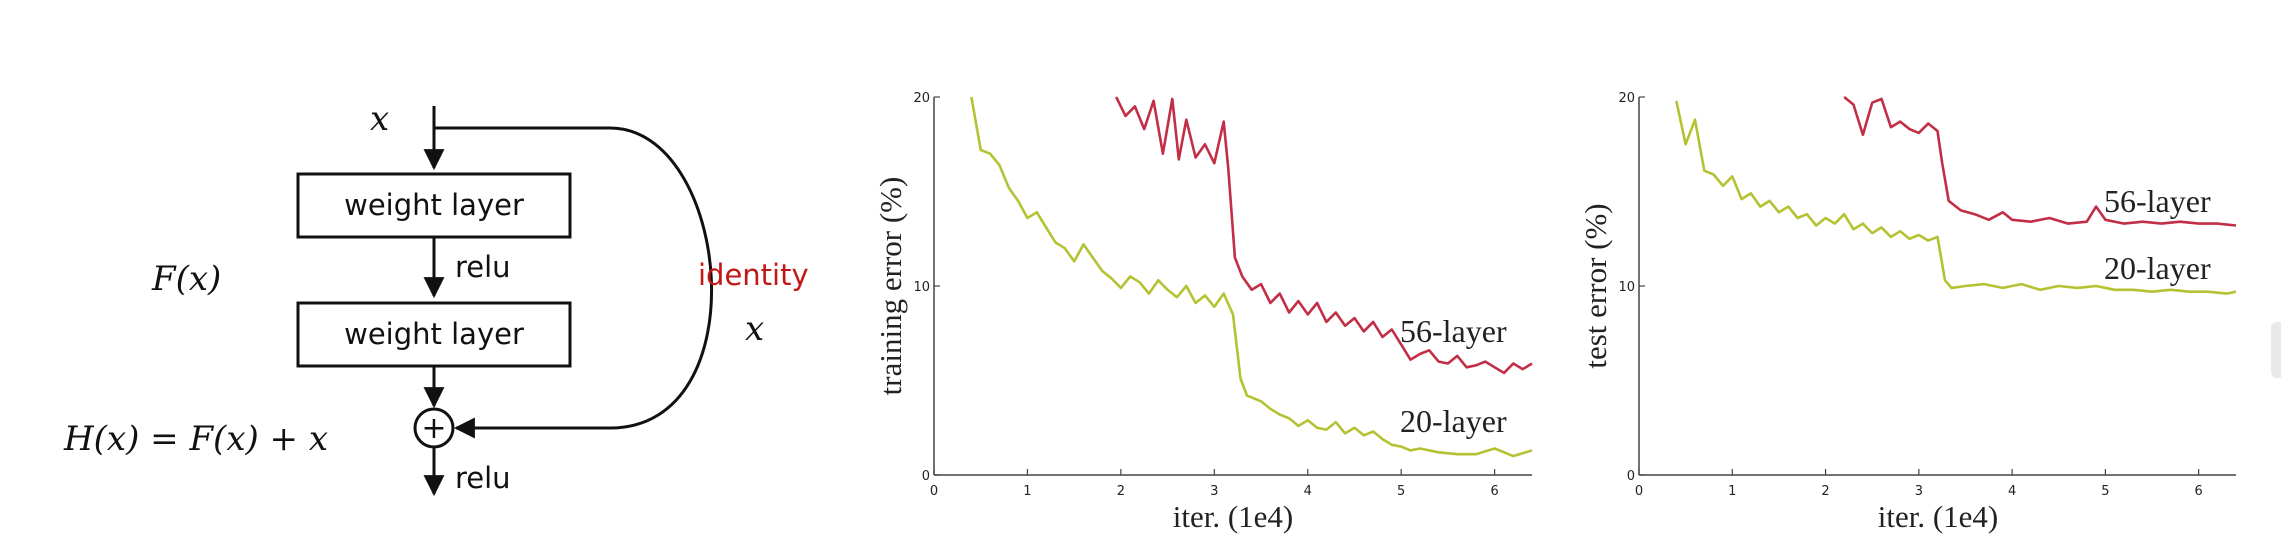  I want to click on chart2-series-label-20-layer: 20-layer, so click(2157, 268).